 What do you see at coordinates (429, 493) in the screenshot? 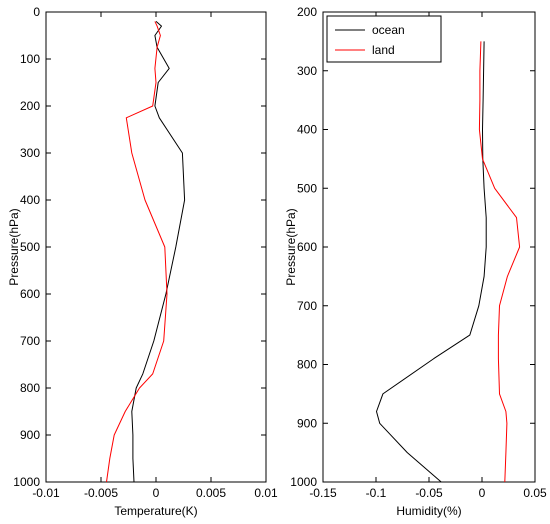
I see `x-tick-label: -0.05` at bounding box center [429, 493].